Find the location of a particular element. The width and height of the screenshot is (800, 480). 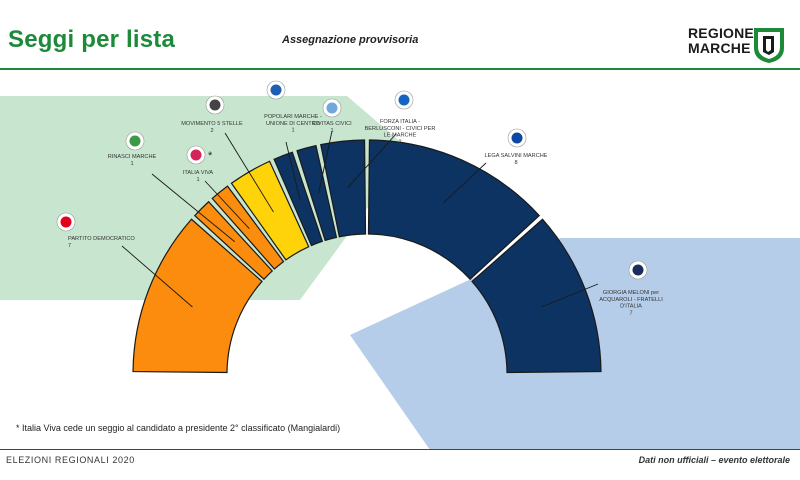

party-label: RINASCI MARCHE 1 is located at coordinates (132, 160).